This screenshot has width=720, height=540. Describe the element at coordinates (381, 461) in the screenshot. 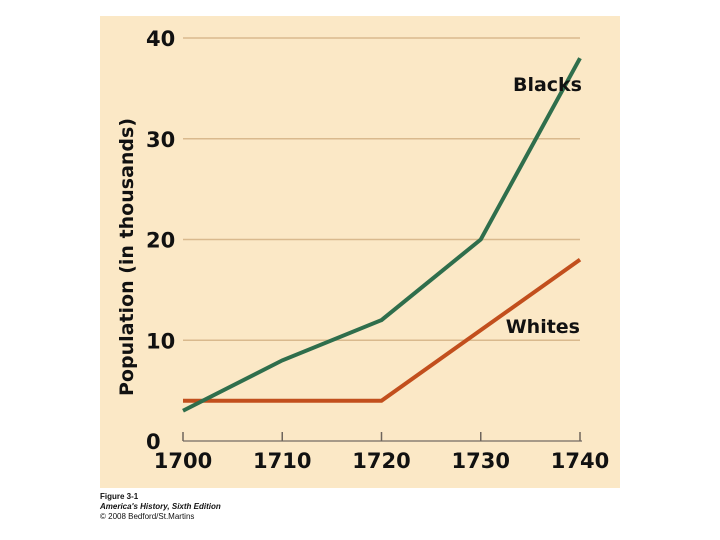

I see `x-tick-label-1720: 1720` at that location.